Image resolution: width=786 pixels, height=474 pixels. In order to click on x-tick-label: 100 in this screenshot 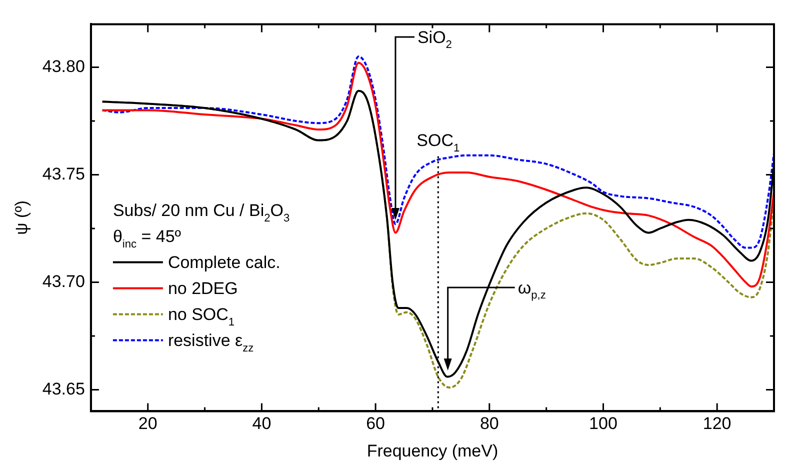, I will do `click(603, 424)`.